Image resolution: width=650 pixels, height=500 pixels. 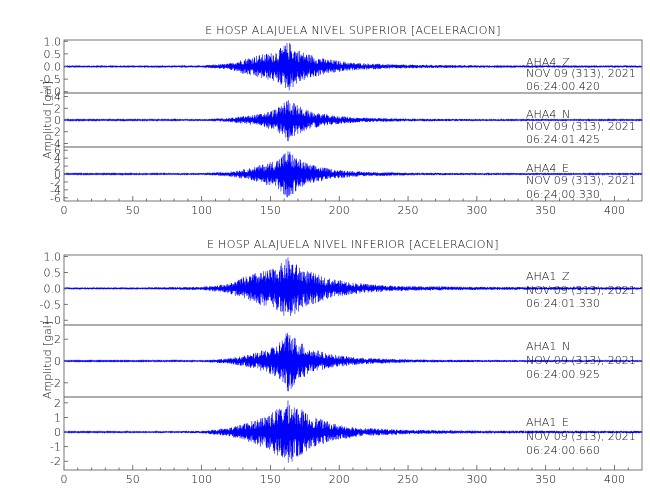 I want to click on upper-panel-3-trace, so click(x=353, y=174).